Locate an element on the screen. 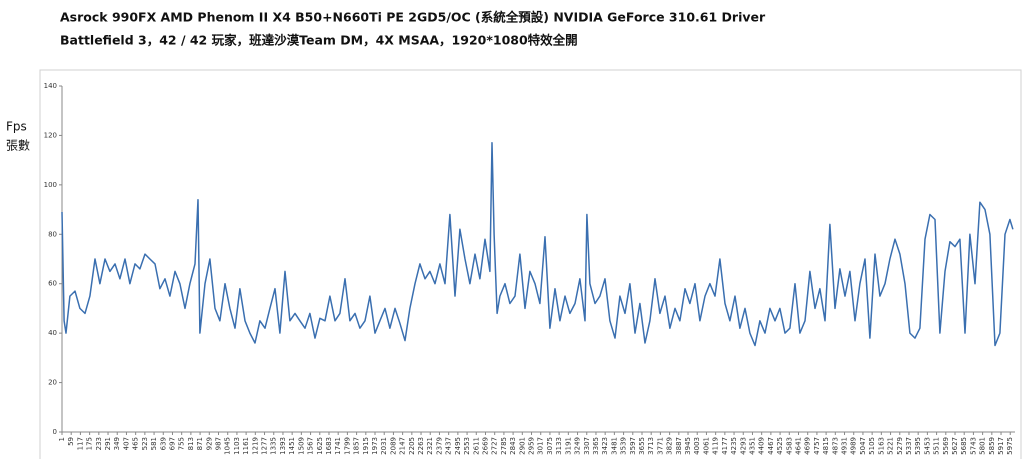 The width and height of the screenshot is (1024, 459). x-tick-label: 871 is located at coordinates (200, 443).